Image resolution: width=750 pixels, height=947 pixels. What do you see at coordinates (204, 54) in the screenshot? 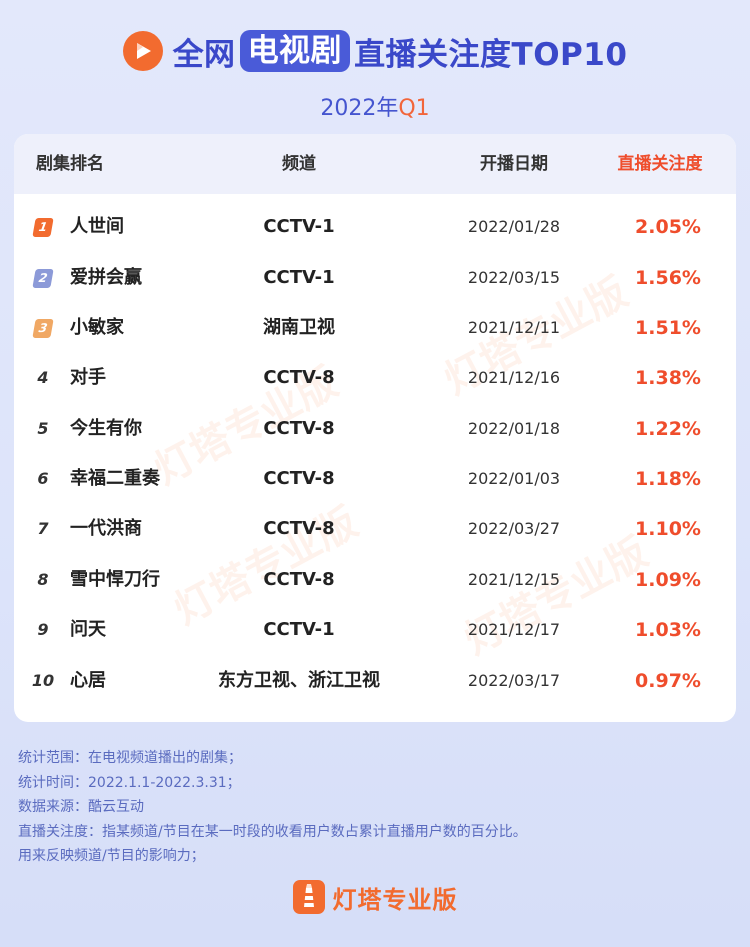
I see `title-prefix: 全网` at bounding box center [204, 54].